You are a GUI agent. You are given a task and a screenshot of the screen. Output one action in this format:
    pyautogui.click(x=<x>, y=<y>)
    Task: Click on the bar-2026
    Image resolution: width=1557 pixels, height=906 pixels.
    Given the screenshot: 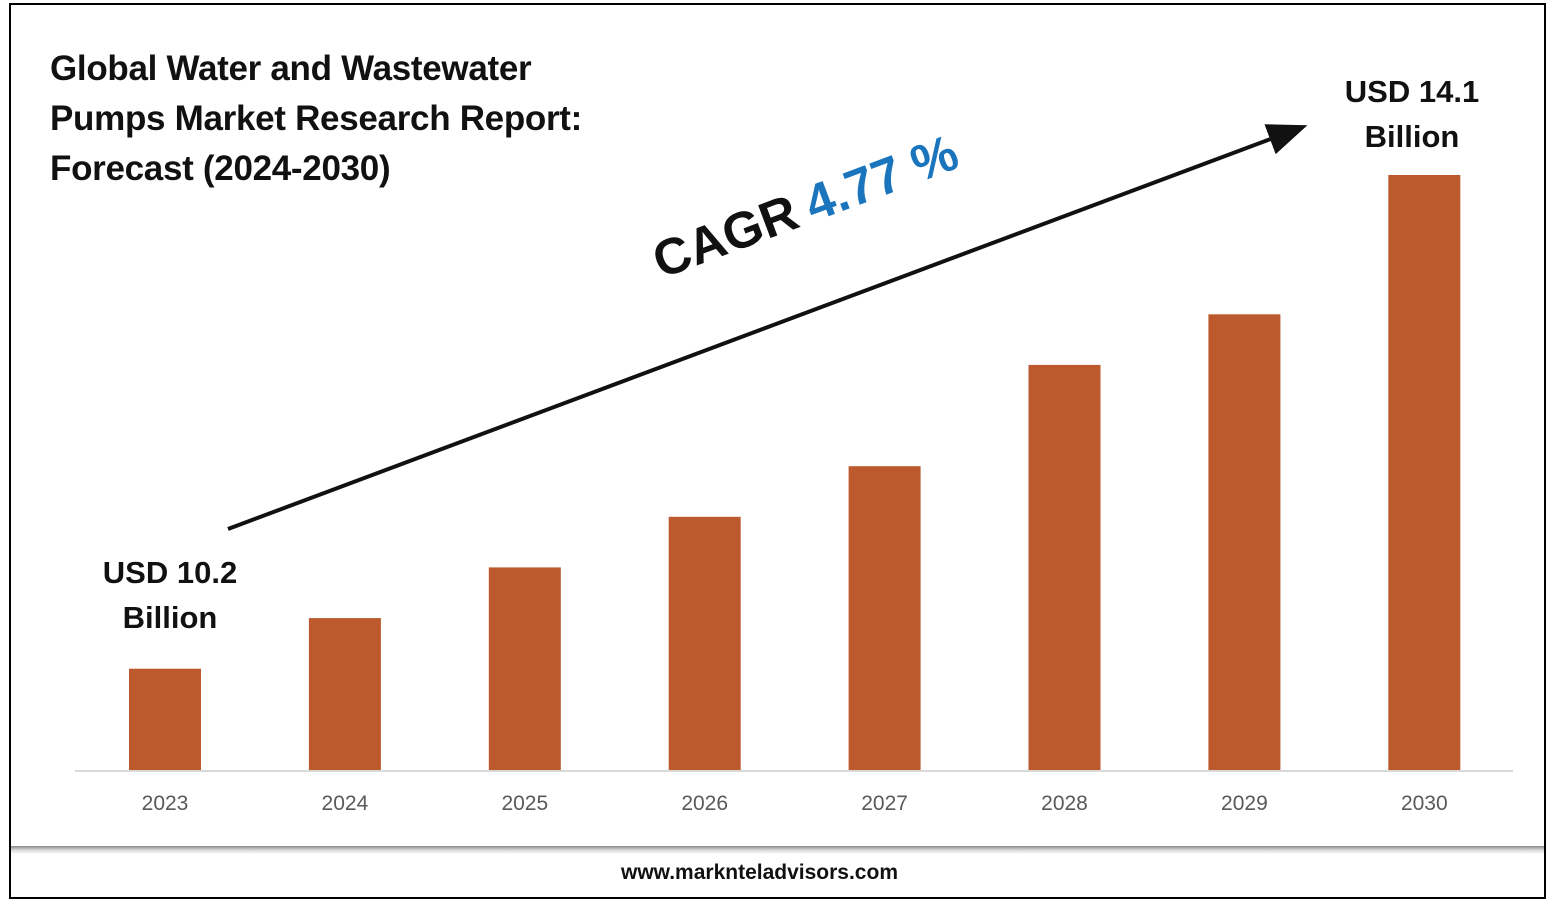 What is the action you would take?
    pyautogui.click(x=704, y=643)
    